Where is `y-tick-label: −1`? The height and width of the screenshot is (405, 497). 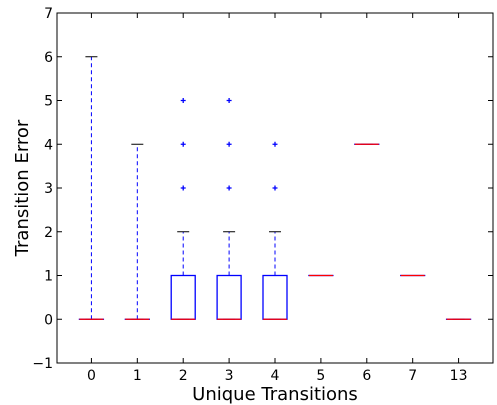
y-tick-label: −1 is located at coordinates (42, 364).